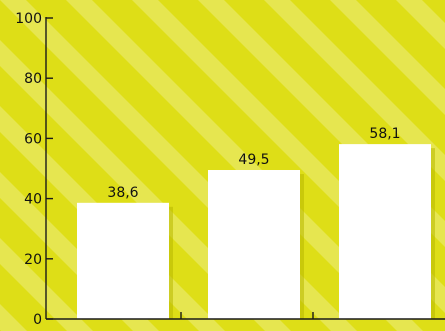 This screenshot has height=331, width=445. What do you see at coordinates (253, 160) in the screenshot?
I see `bar-value-label: 49,5` at bounding box center [253, 160].